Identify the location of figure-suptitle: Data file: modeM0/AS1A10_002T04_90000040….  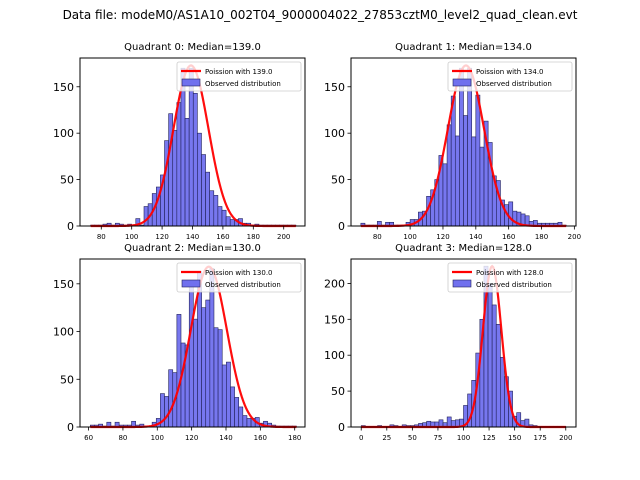
(320, 15).